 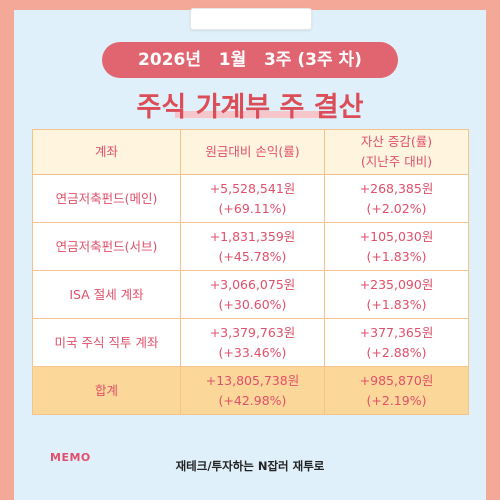 What do you see at coordinates (250, 107) in the screenshot?
I see `page-title: 주식 가계부 주 결산` at bounding box center [250, 107].